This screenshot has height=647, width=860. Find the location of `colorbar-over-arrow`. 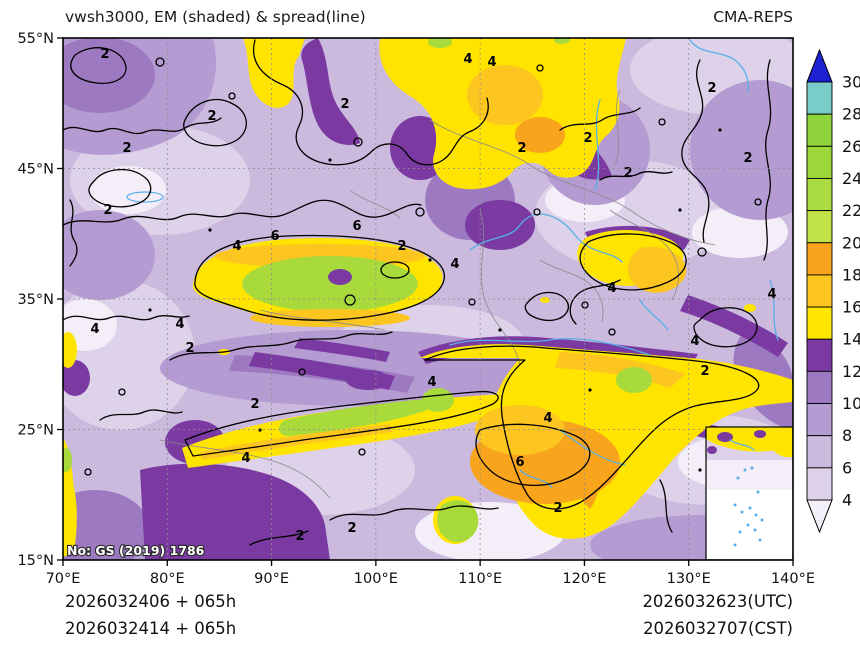

colorbar-over-arrow is located at coordinates (819, 65).